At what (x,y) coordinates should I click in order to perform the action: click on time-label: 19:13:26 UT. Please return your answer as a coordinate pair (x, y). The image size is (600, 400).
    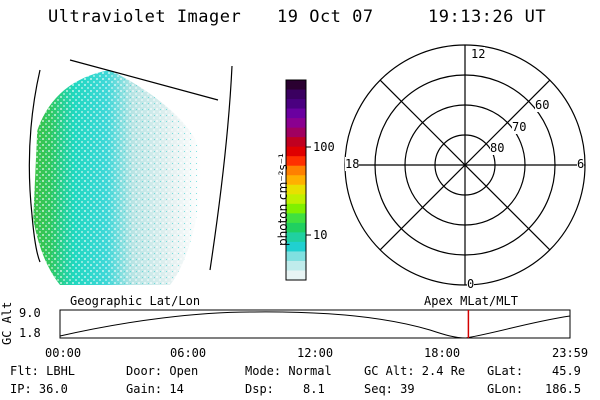
    Looking at the image, I should click on (487, 17).